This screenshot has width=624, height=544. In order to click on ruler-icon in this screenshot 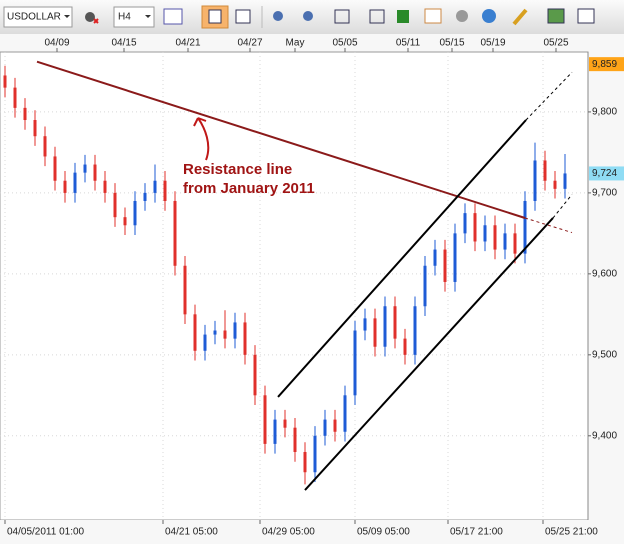, I will do `click(520, 17)`.